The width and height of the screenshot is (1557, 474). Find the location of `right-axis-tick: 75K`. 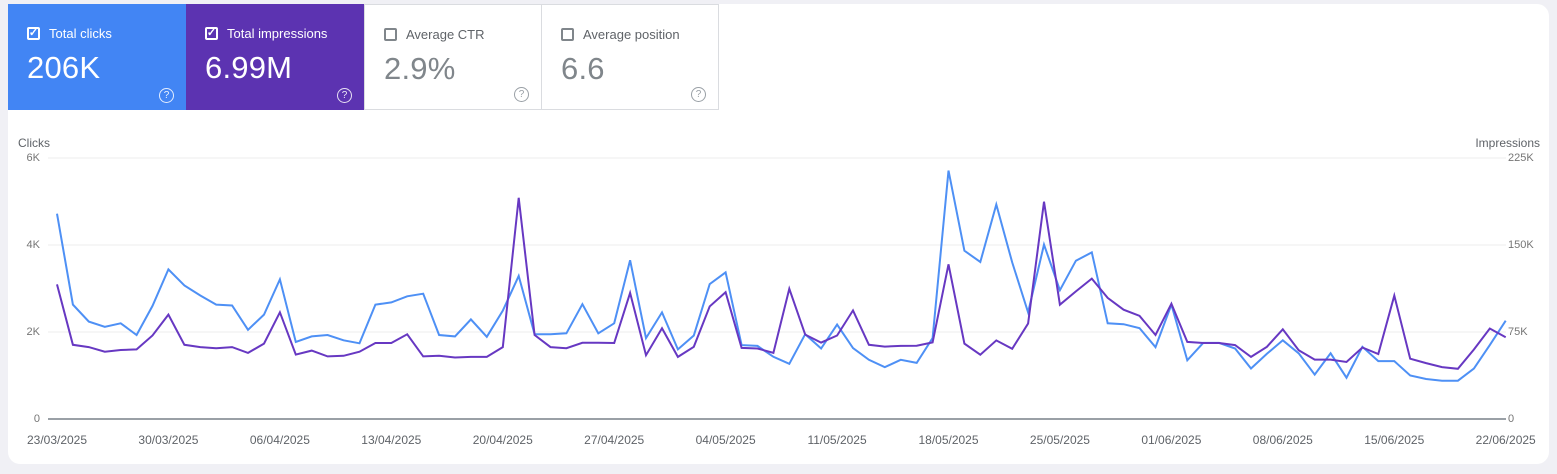

right-axis-tick: 75K is located at coordinates (1518, 332).